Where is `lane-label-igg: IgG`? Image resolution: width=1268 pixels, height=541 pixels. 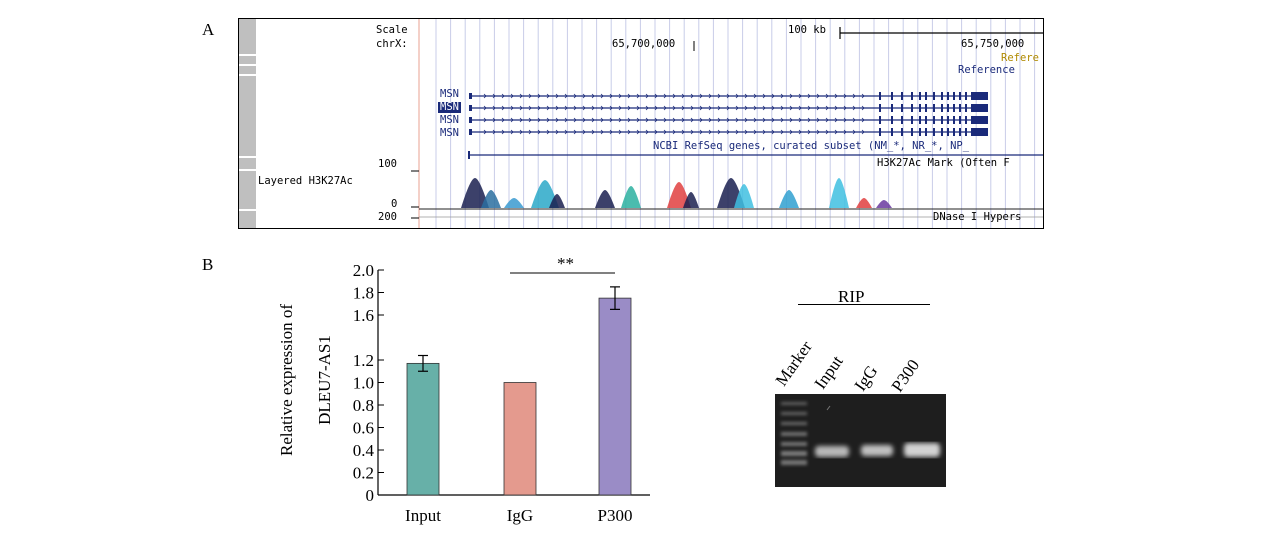
lane-label-igg: IgG is located at coordinates (866, 378).